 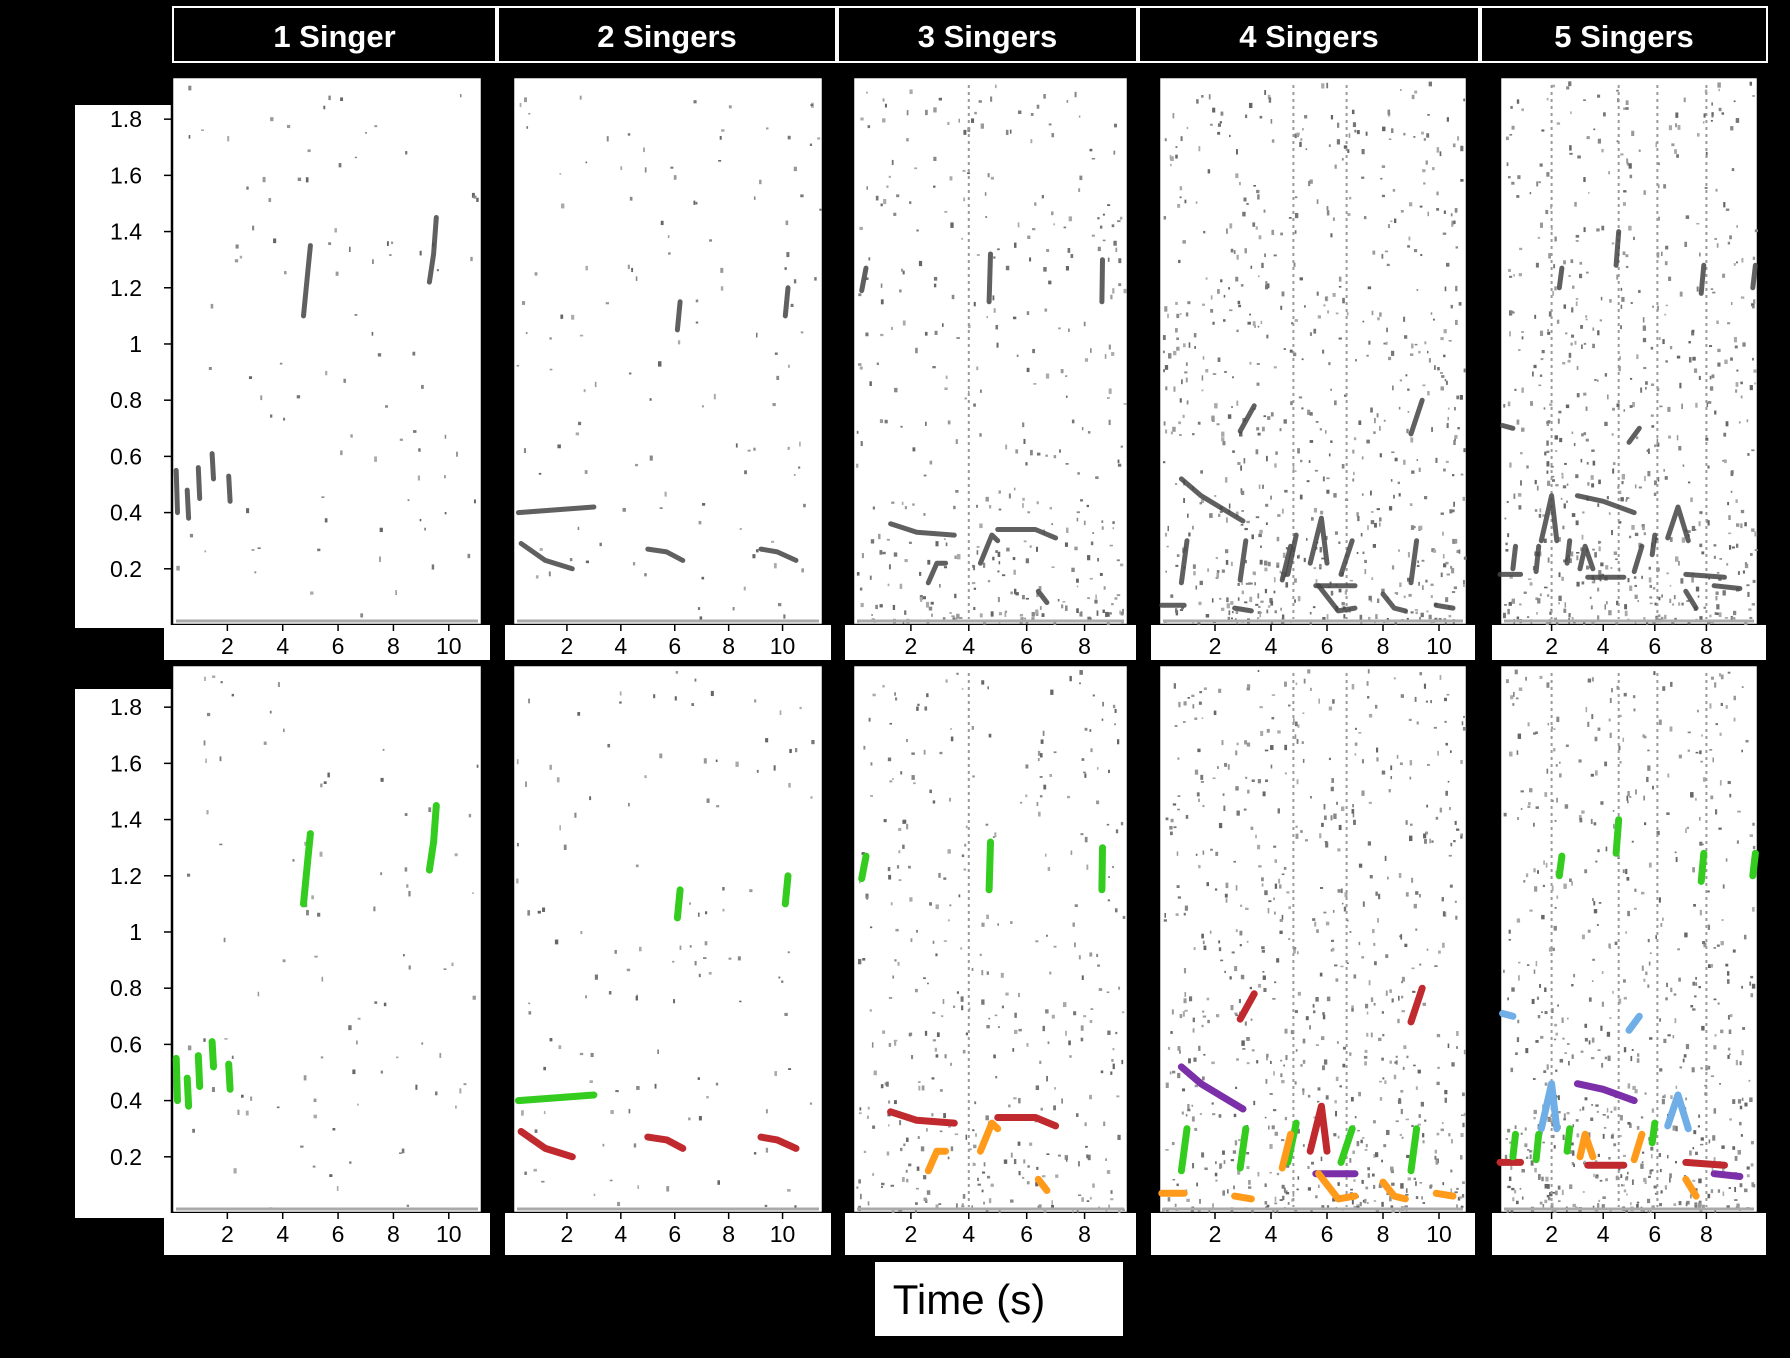 I want to click on column-header-label: 4 Singers, so click(x=1309, y=36).